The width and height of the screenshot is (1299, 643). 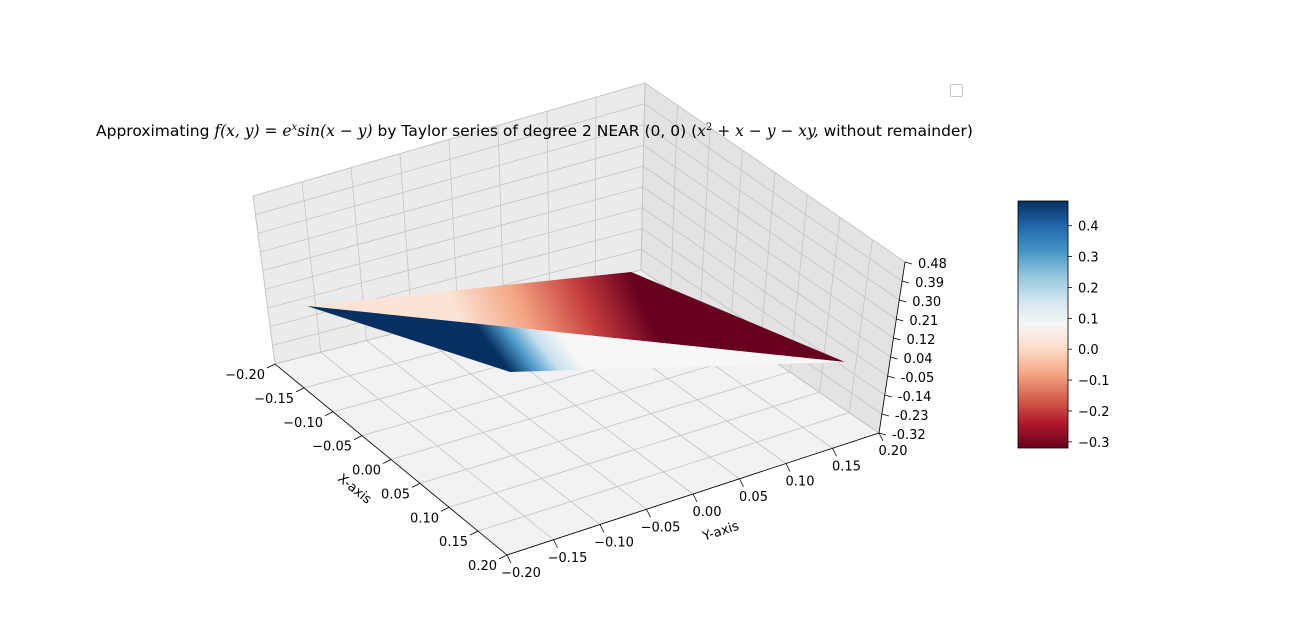 What do you see at coordinates (918, 378) in the screenshot?
I see `z-tick-label: -0.05` at bounding box center [918, 378].